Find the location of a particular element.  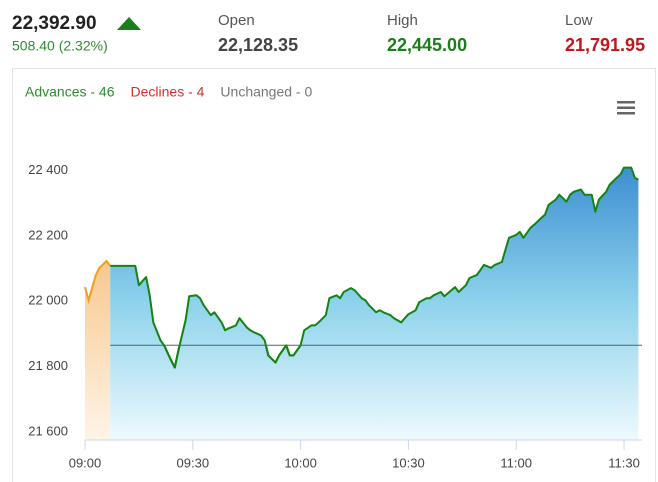

low-value: 21,791.95 is located at coordinates (605, 45).